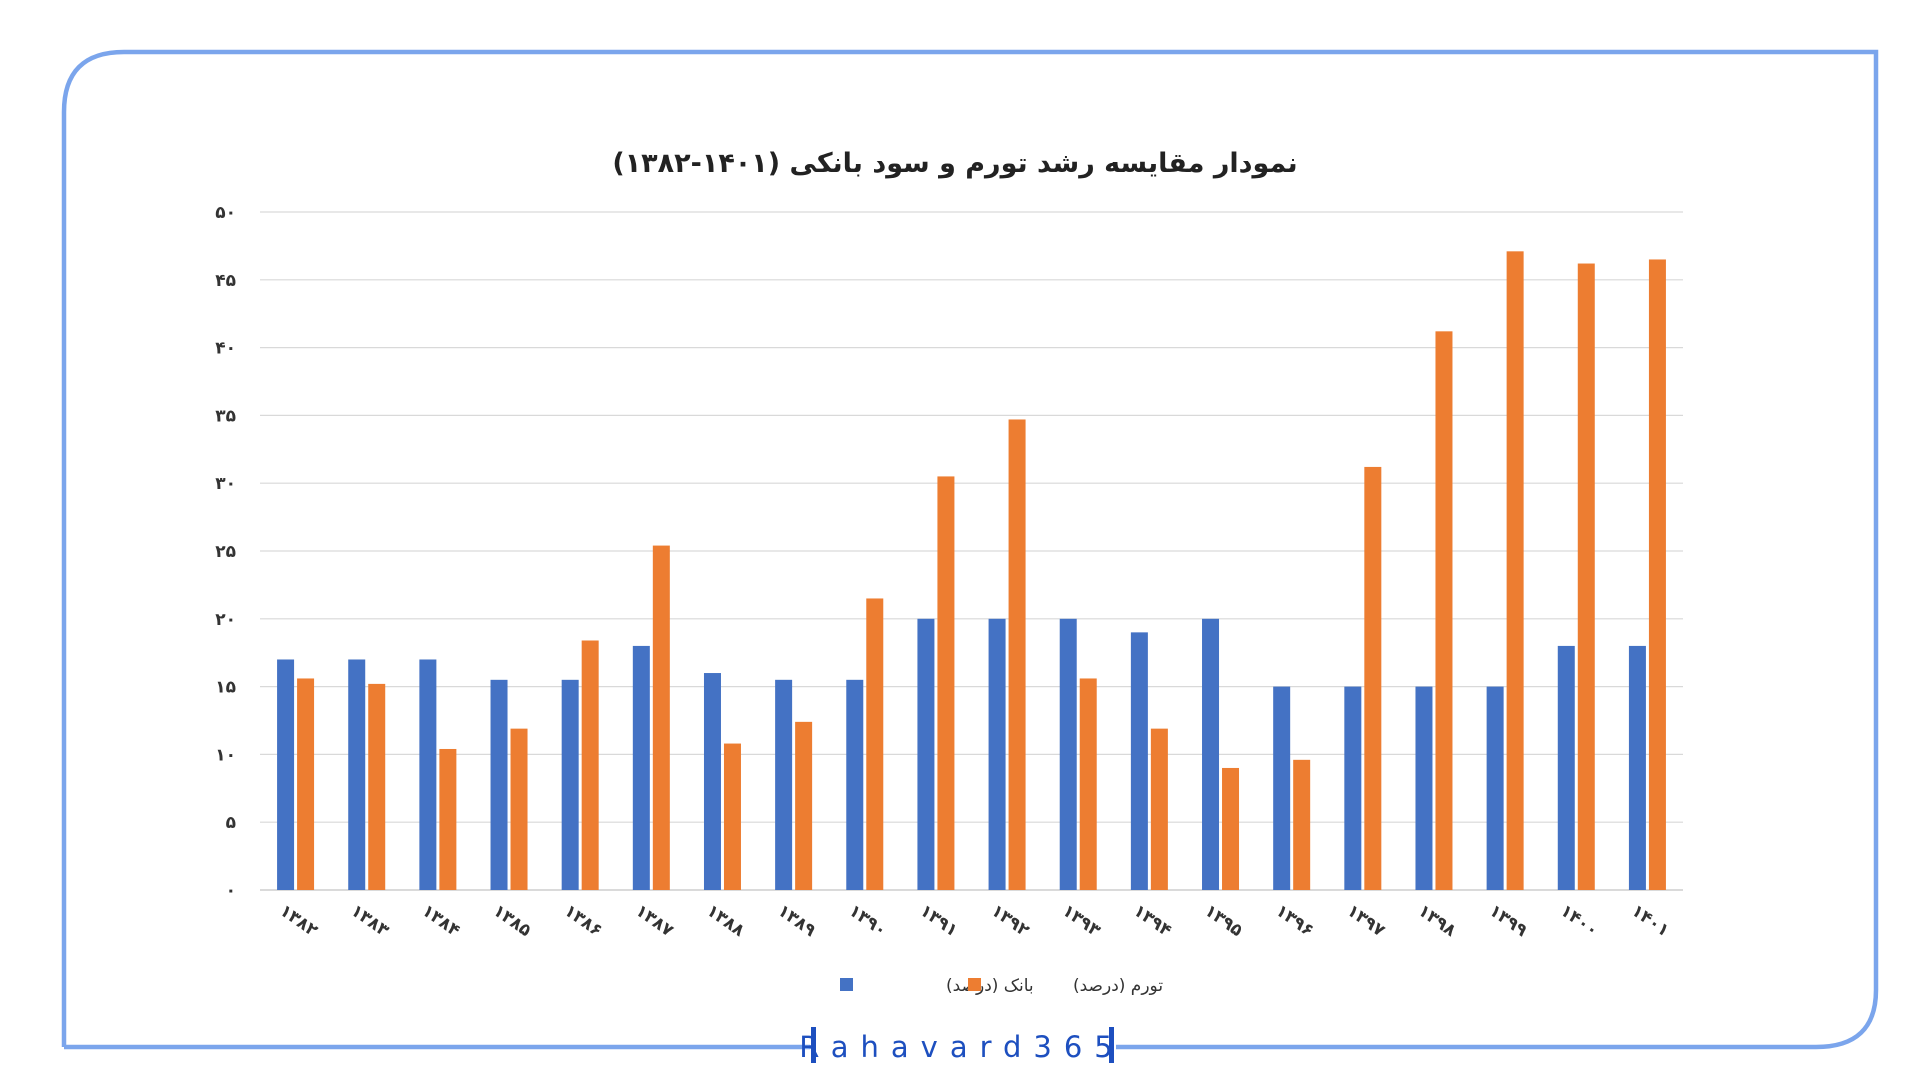 This screenshot has width=1920, height=1080. Describe the element at coordinates (225, 349) in the screenshot. I see `y-tick-label: ۴۰` at that location.